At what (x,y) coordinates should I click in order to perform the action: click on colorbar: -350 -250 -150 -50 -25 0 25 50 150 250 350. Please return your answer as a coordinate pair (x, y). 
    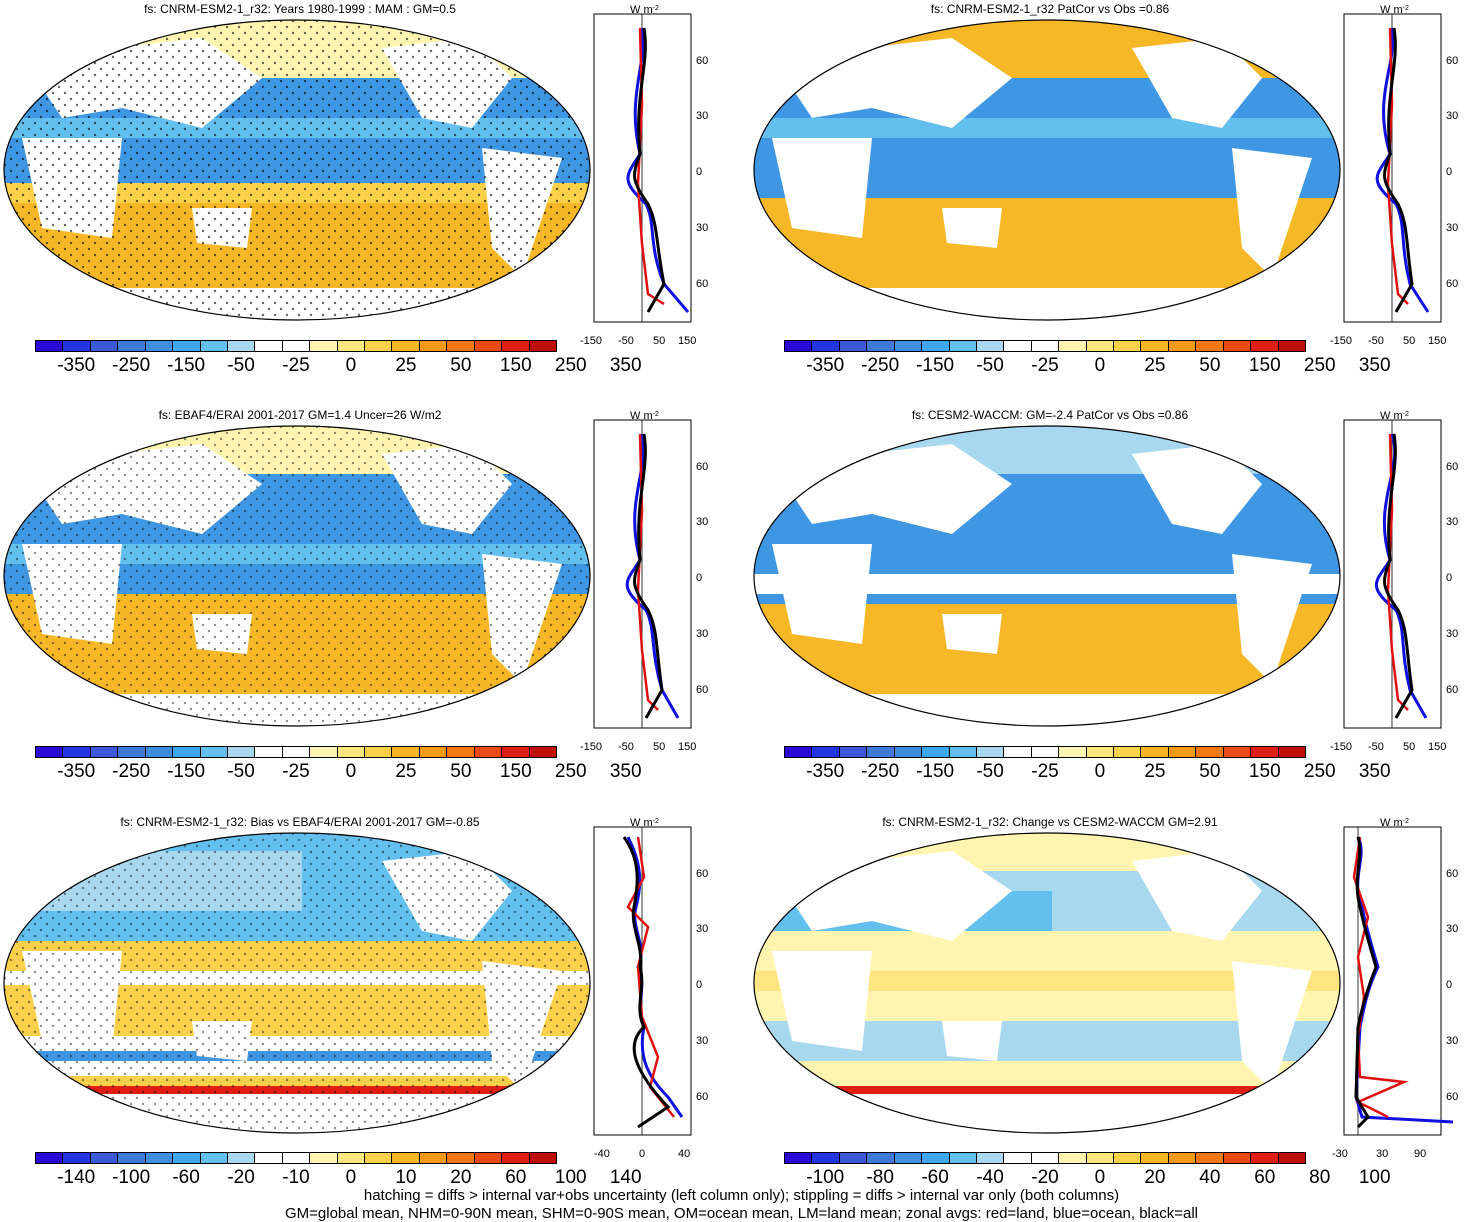
    Looking at the image, I should click on (1087, 764).